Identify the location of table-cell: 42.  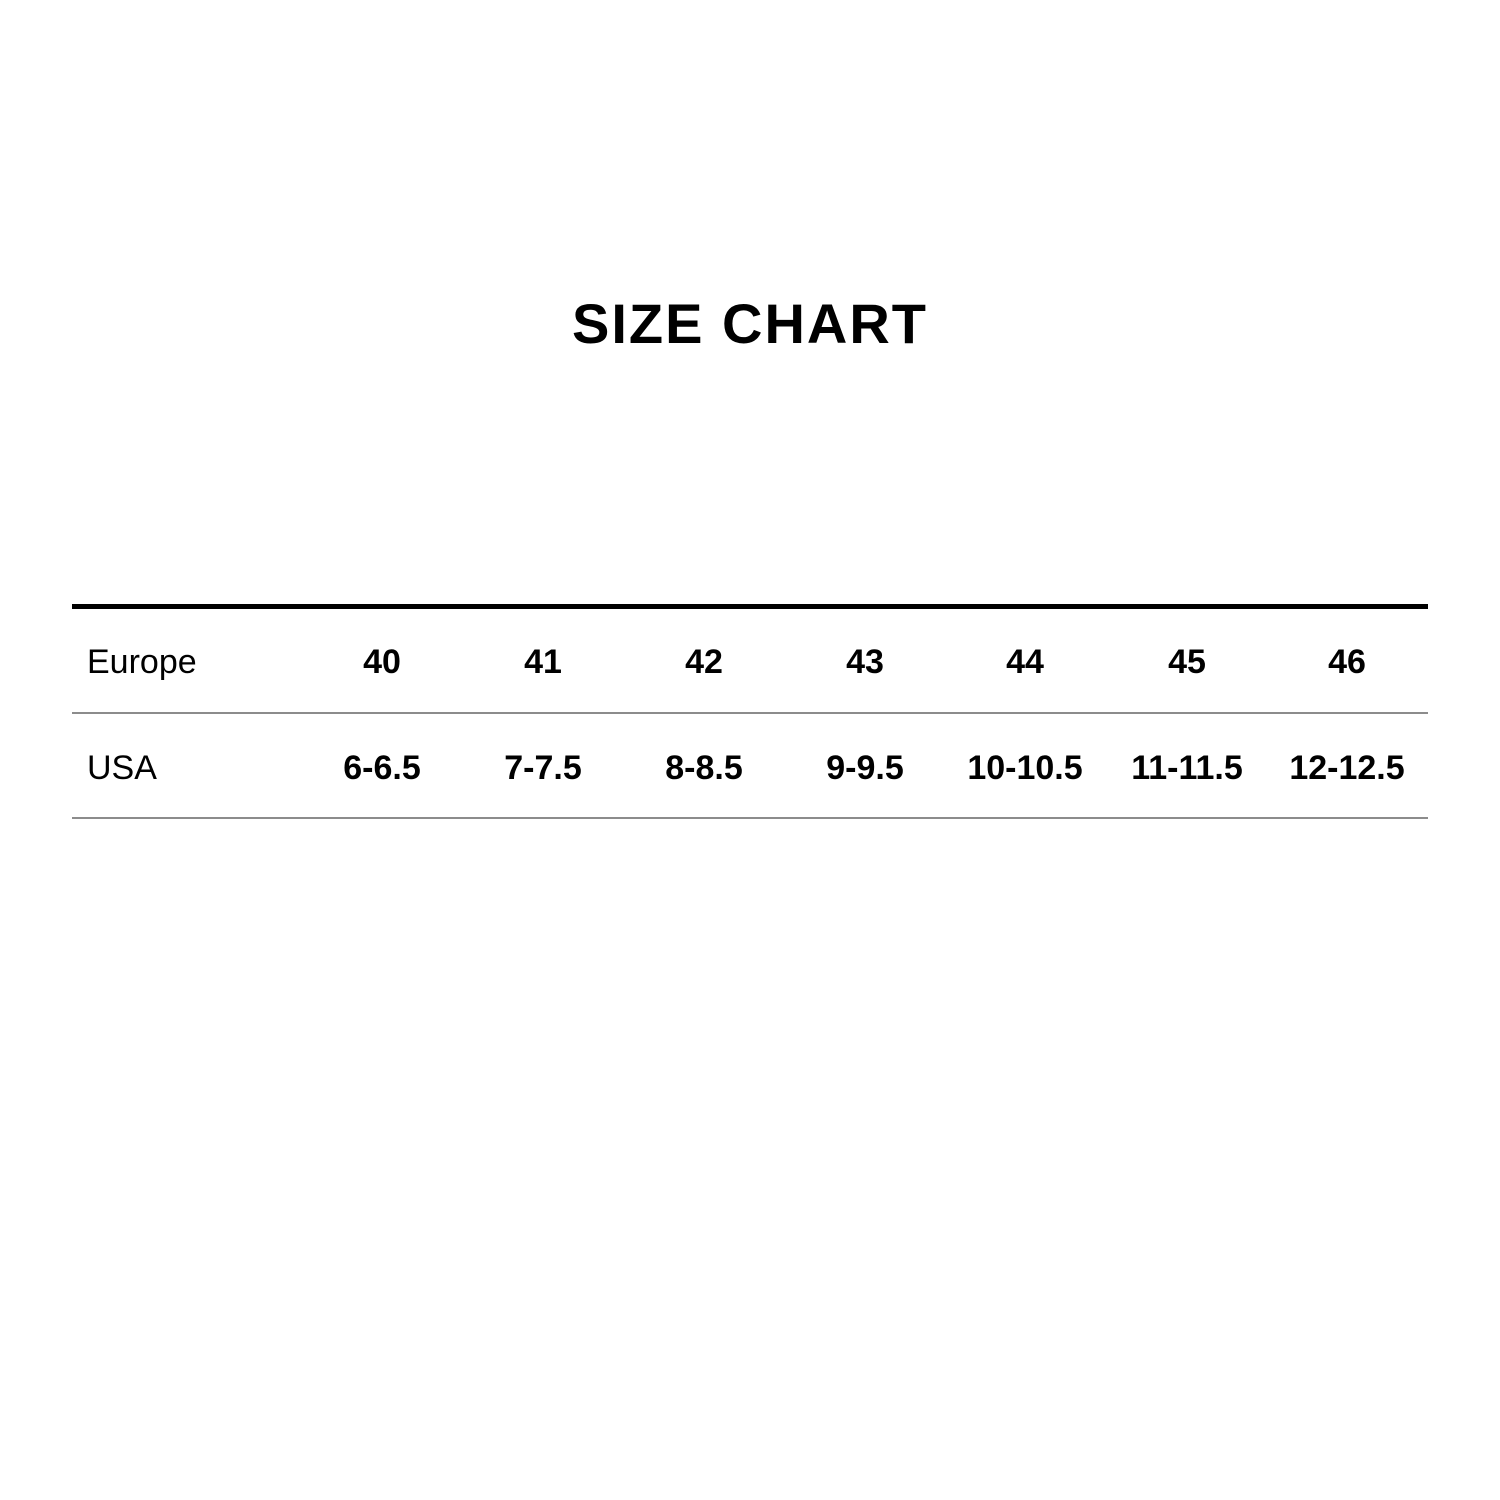
(704, 662).